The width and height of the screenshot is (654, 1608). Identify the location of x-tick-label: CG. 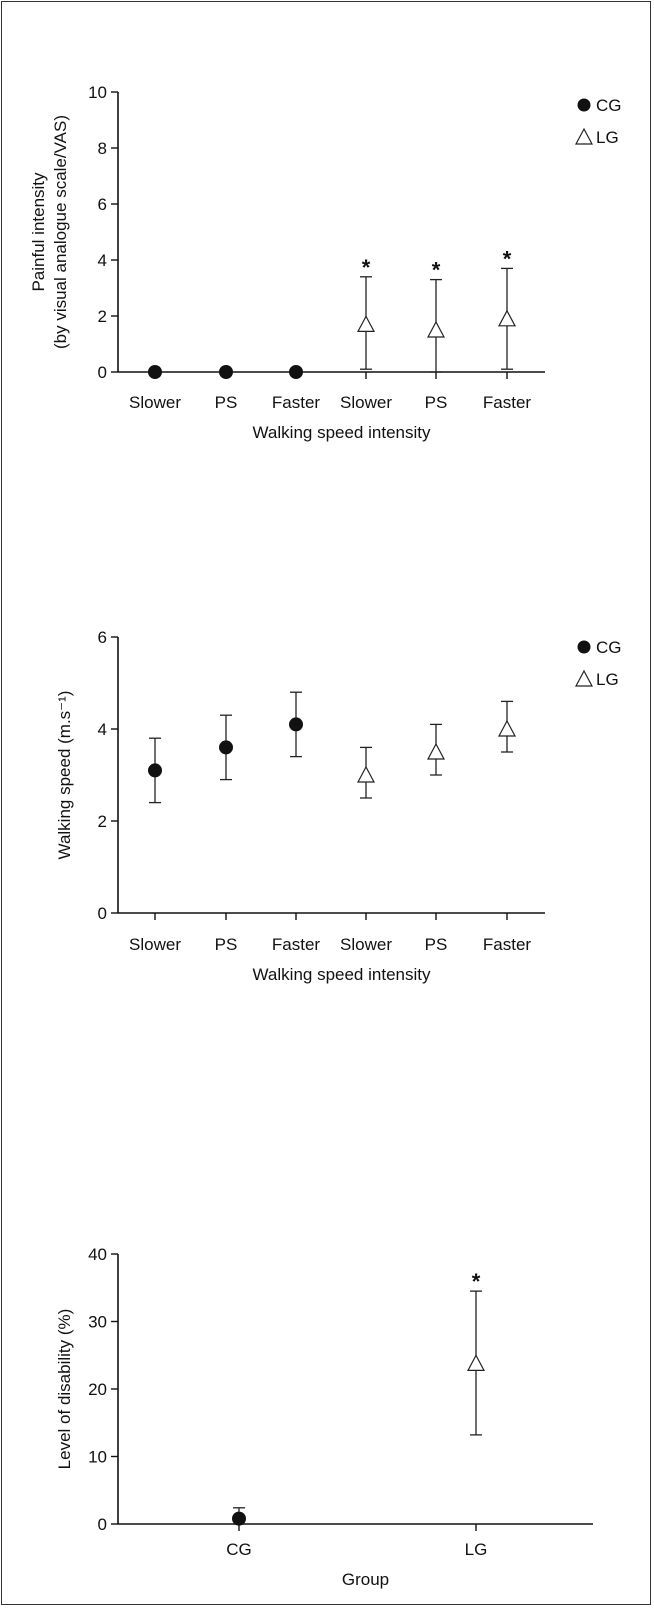
(239, 1549).